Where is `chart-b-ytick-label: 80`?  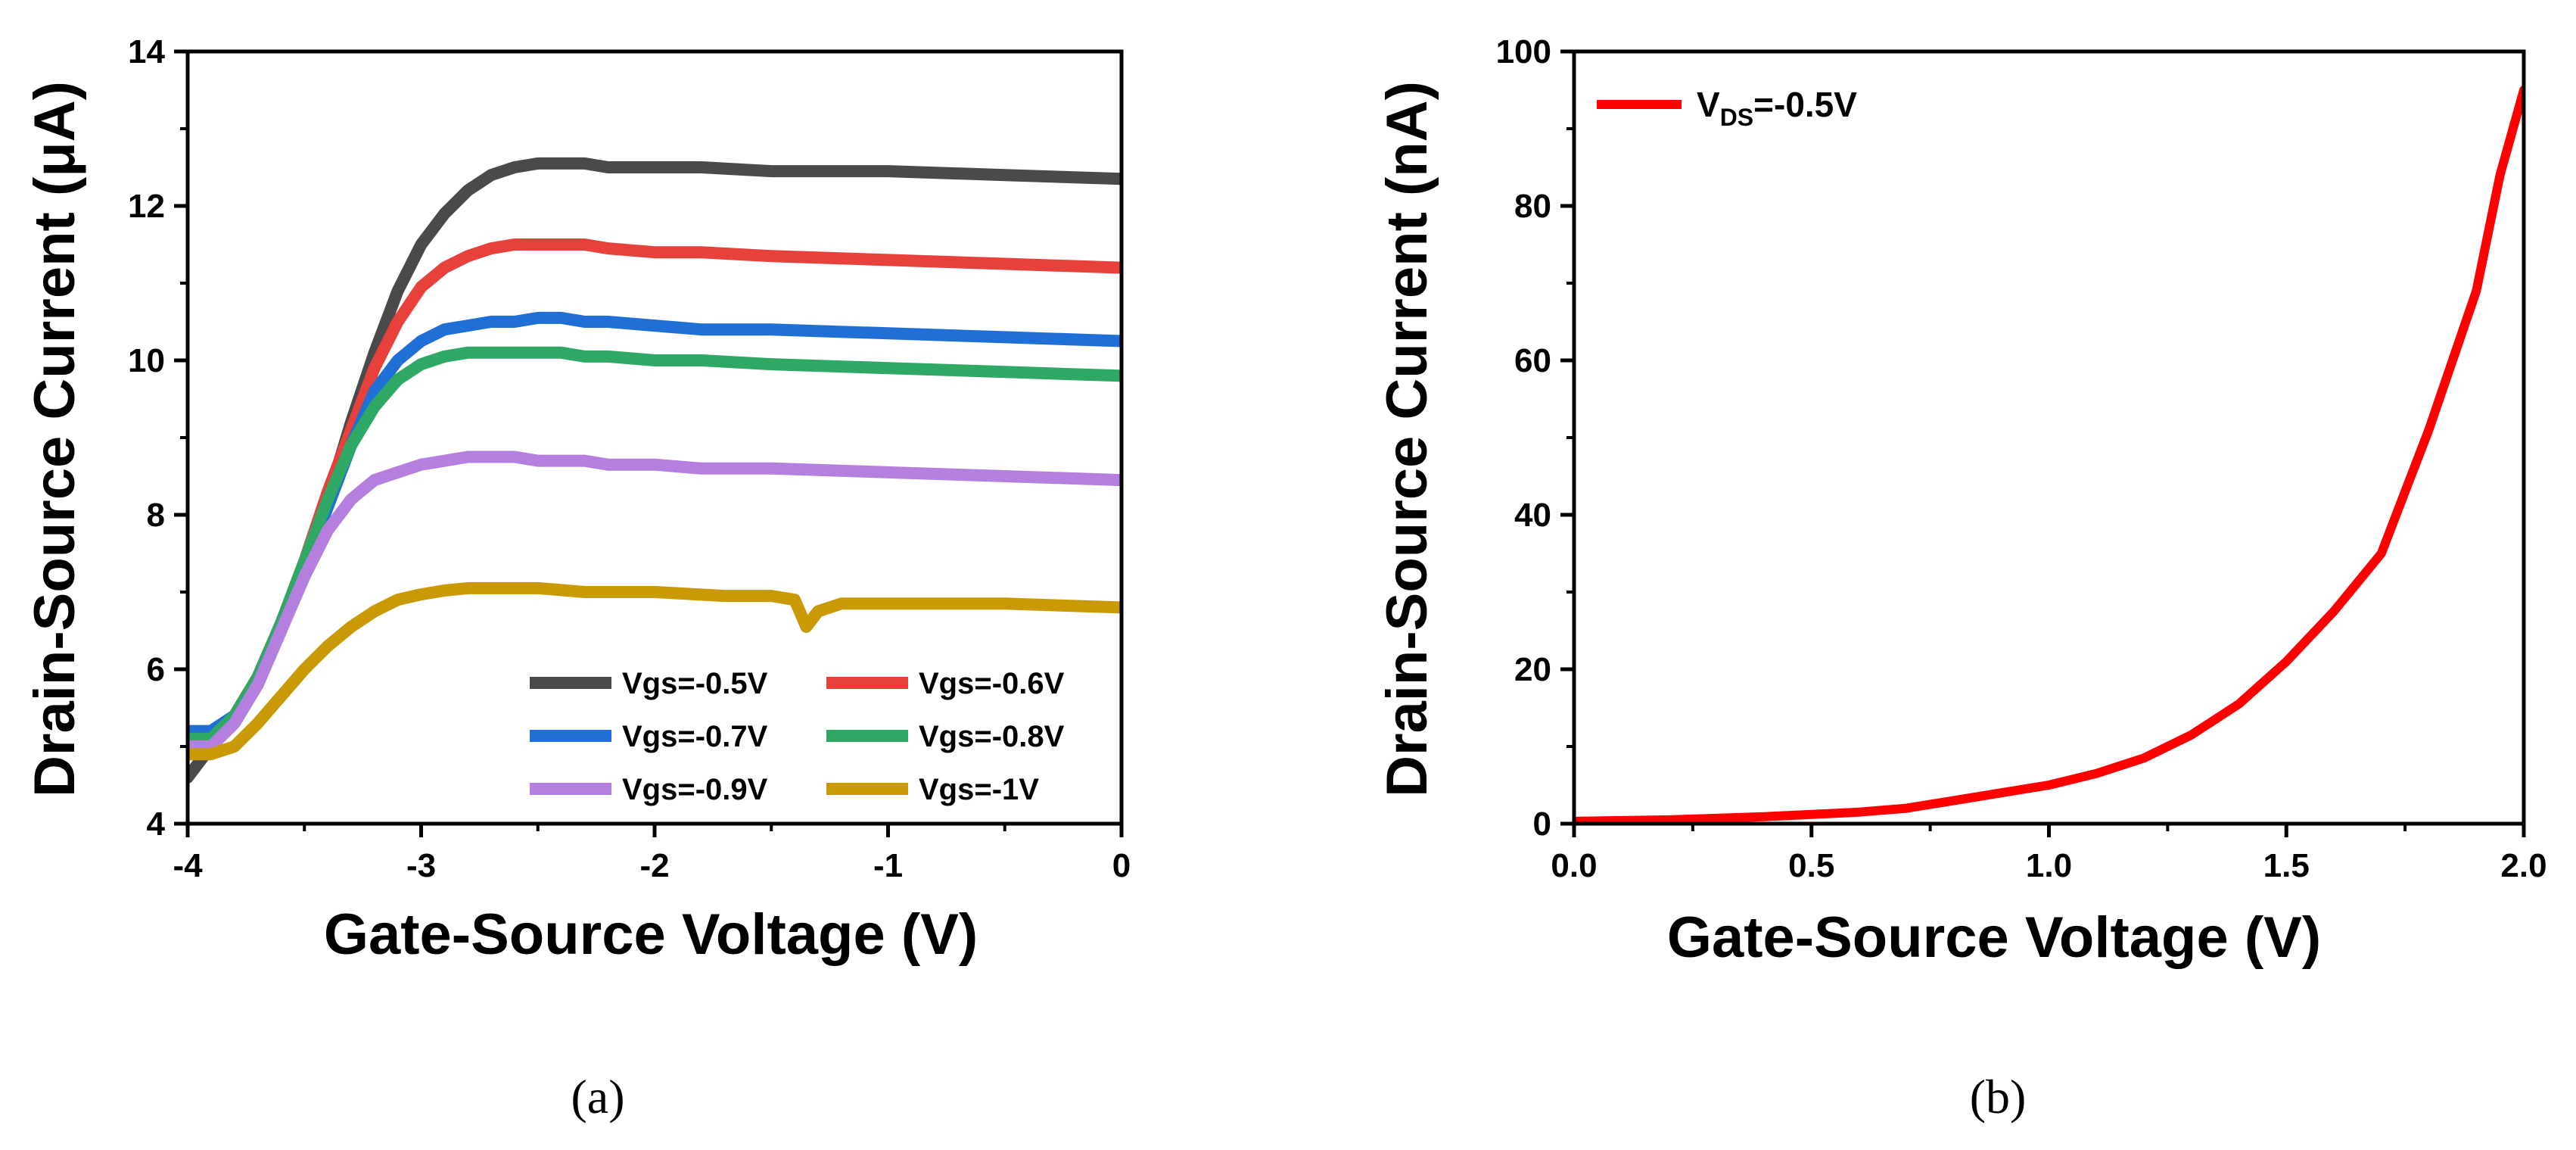 chart-b-ytick-label: 80 is located at coordinates (1533, 206).